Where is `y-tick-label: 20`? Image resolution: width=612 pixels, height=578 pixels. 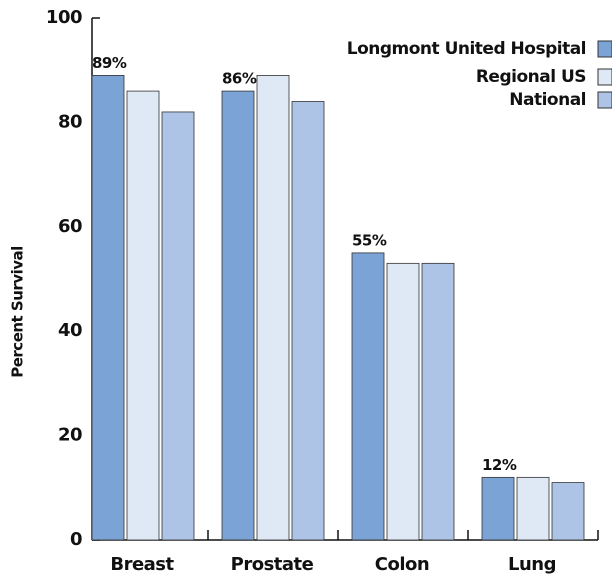 y-tick-label: 20 is located at coordinates (70, 435).